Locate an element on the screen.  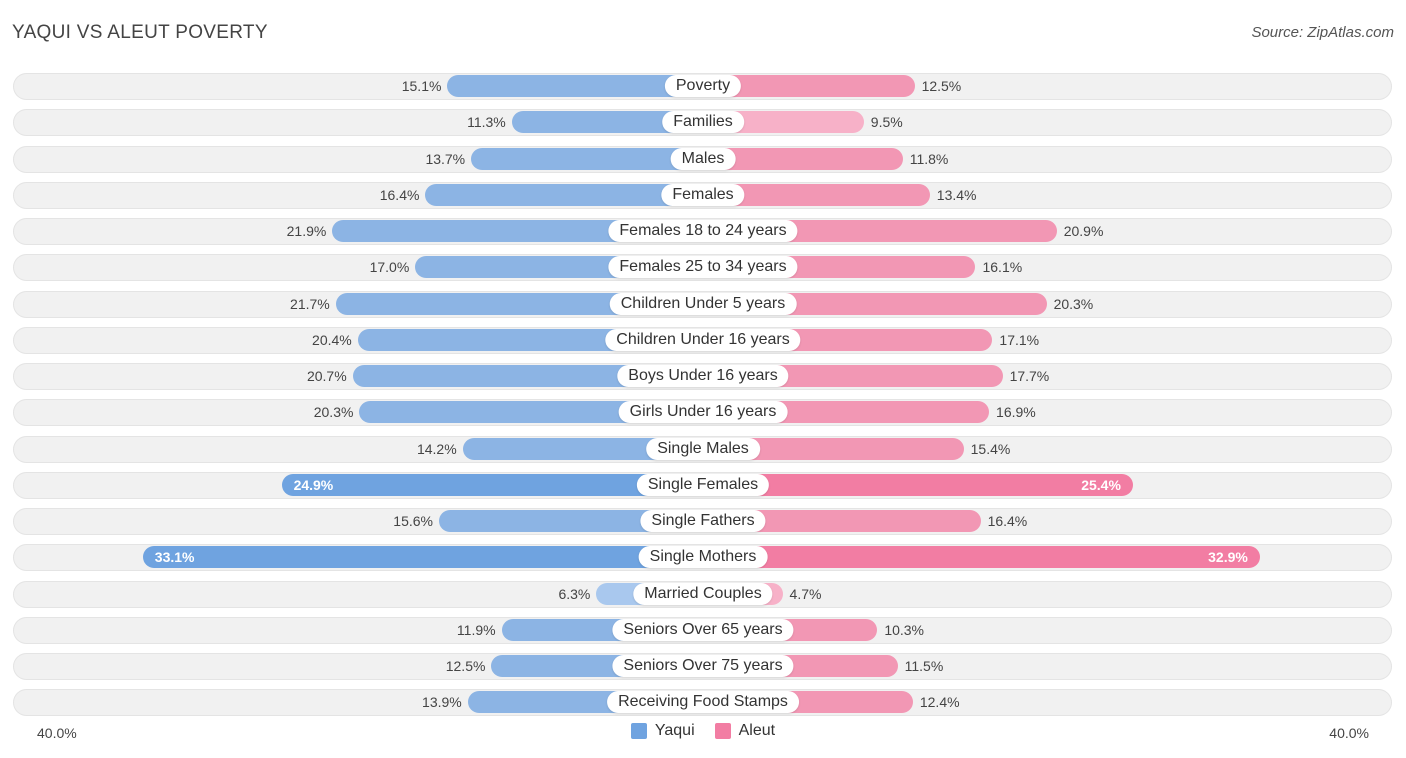
value-label-aleut: 16.4% is located at coordinates (1007, 521).